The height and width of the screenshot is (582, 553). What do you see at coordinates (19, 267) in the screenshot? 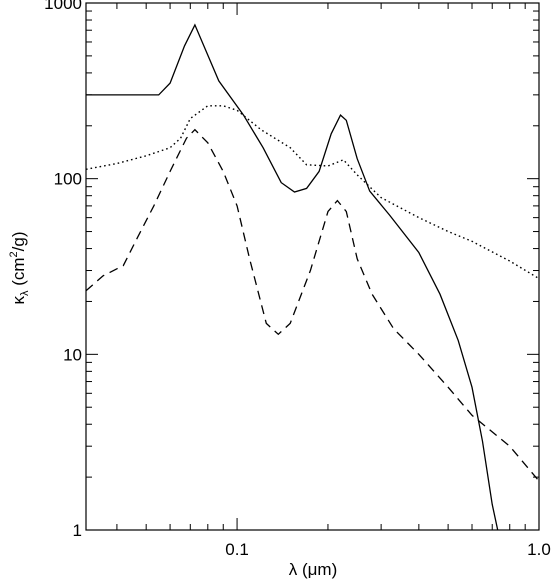
I see `y-axis-label: κλ (cm2/g)` at bounding box center [19, 267].